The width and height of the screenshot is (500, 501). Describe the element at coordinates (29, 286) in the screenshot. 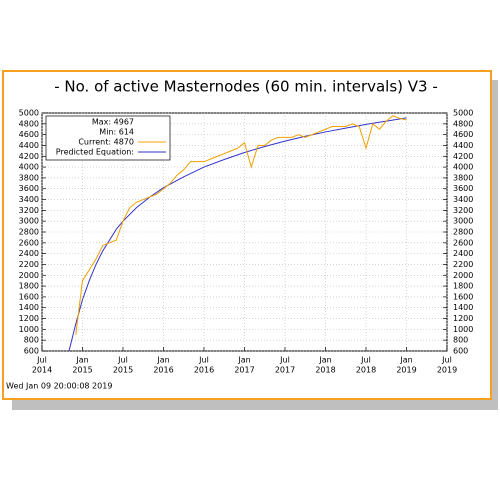

I see `y-tick-label: 1800` at that location.